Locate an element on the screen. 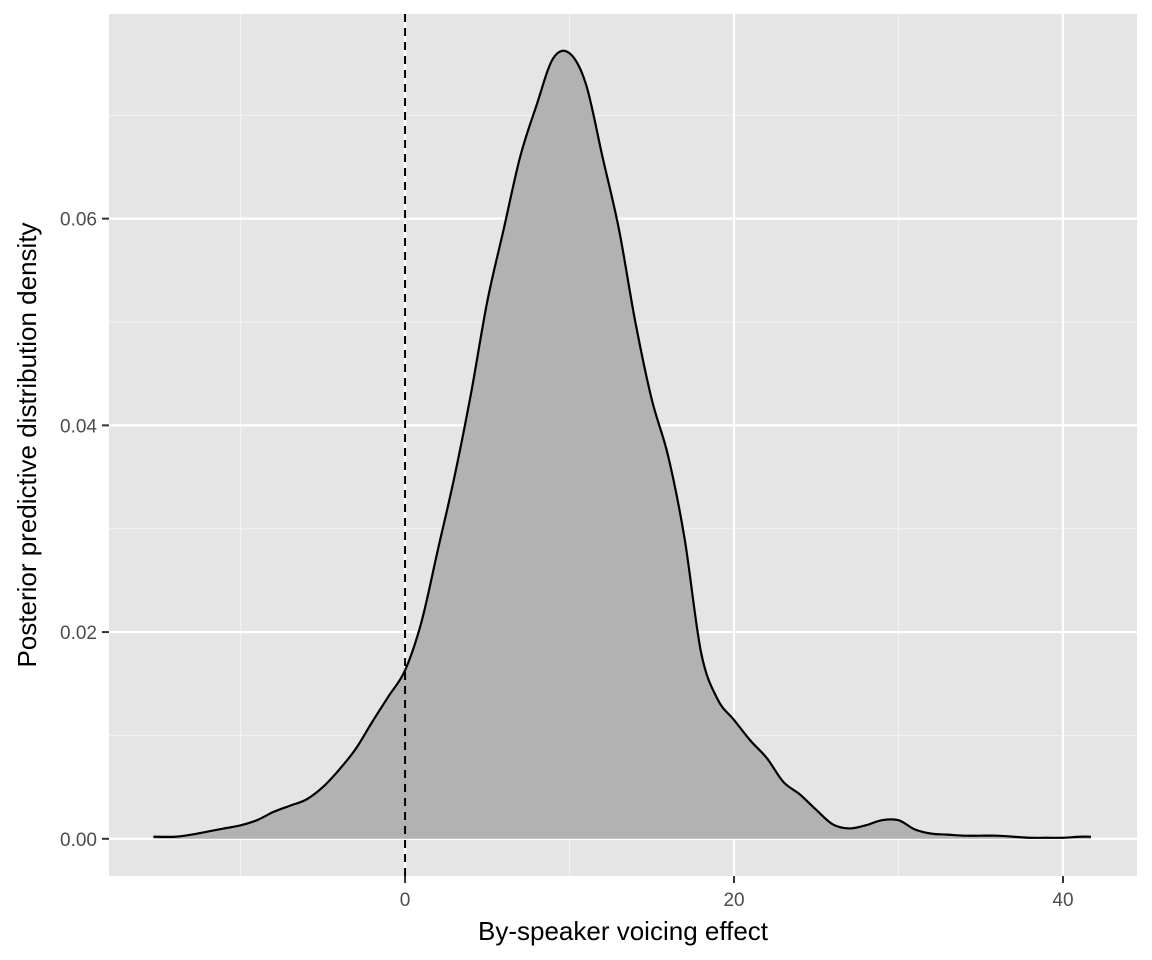 The height and width of the screenshot is (960, 1152). y-tick-label: 0.06 is located at coordinates (78, 220).